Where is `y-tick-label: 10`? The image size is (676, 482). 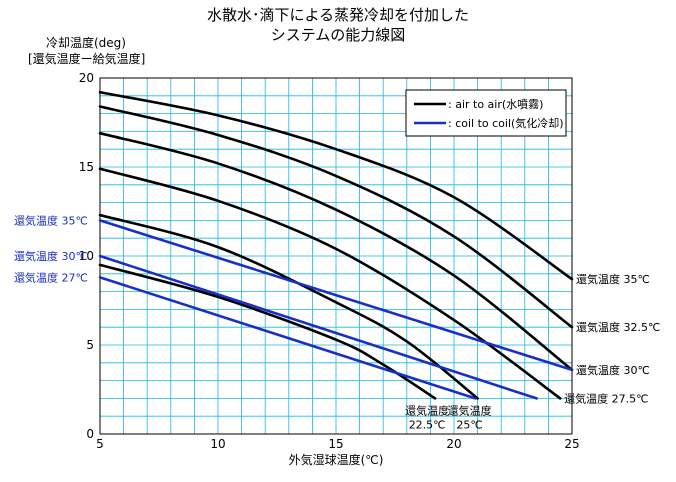
y-tick-label: 10 is located at coordinates (86, 256).